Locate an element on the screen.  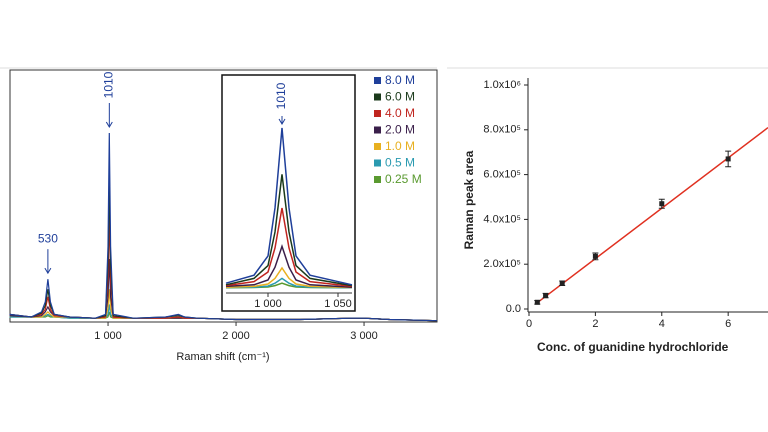
y-tick-label: 1.0x10⁶ is located at coordinates (502, 85).